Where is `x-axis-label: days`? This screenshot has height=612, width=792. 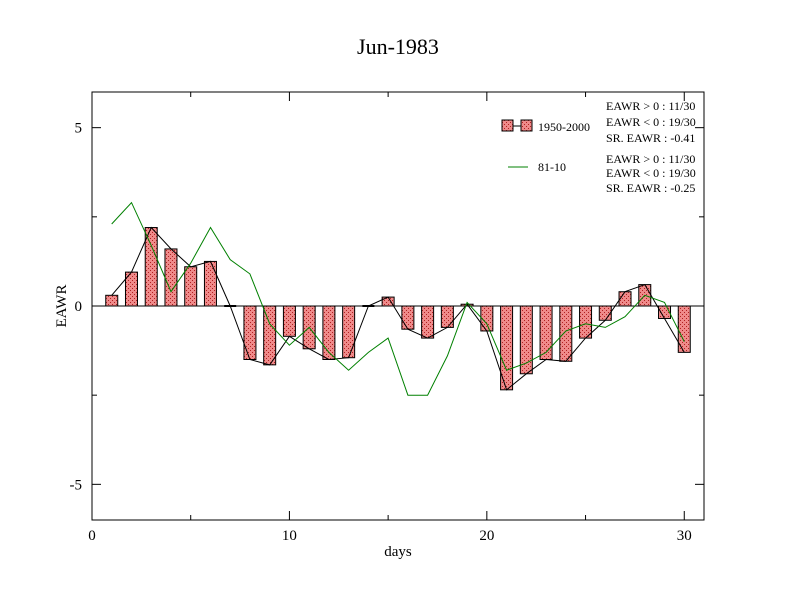
x-axis-label: days is located at coordinates (398, 552).